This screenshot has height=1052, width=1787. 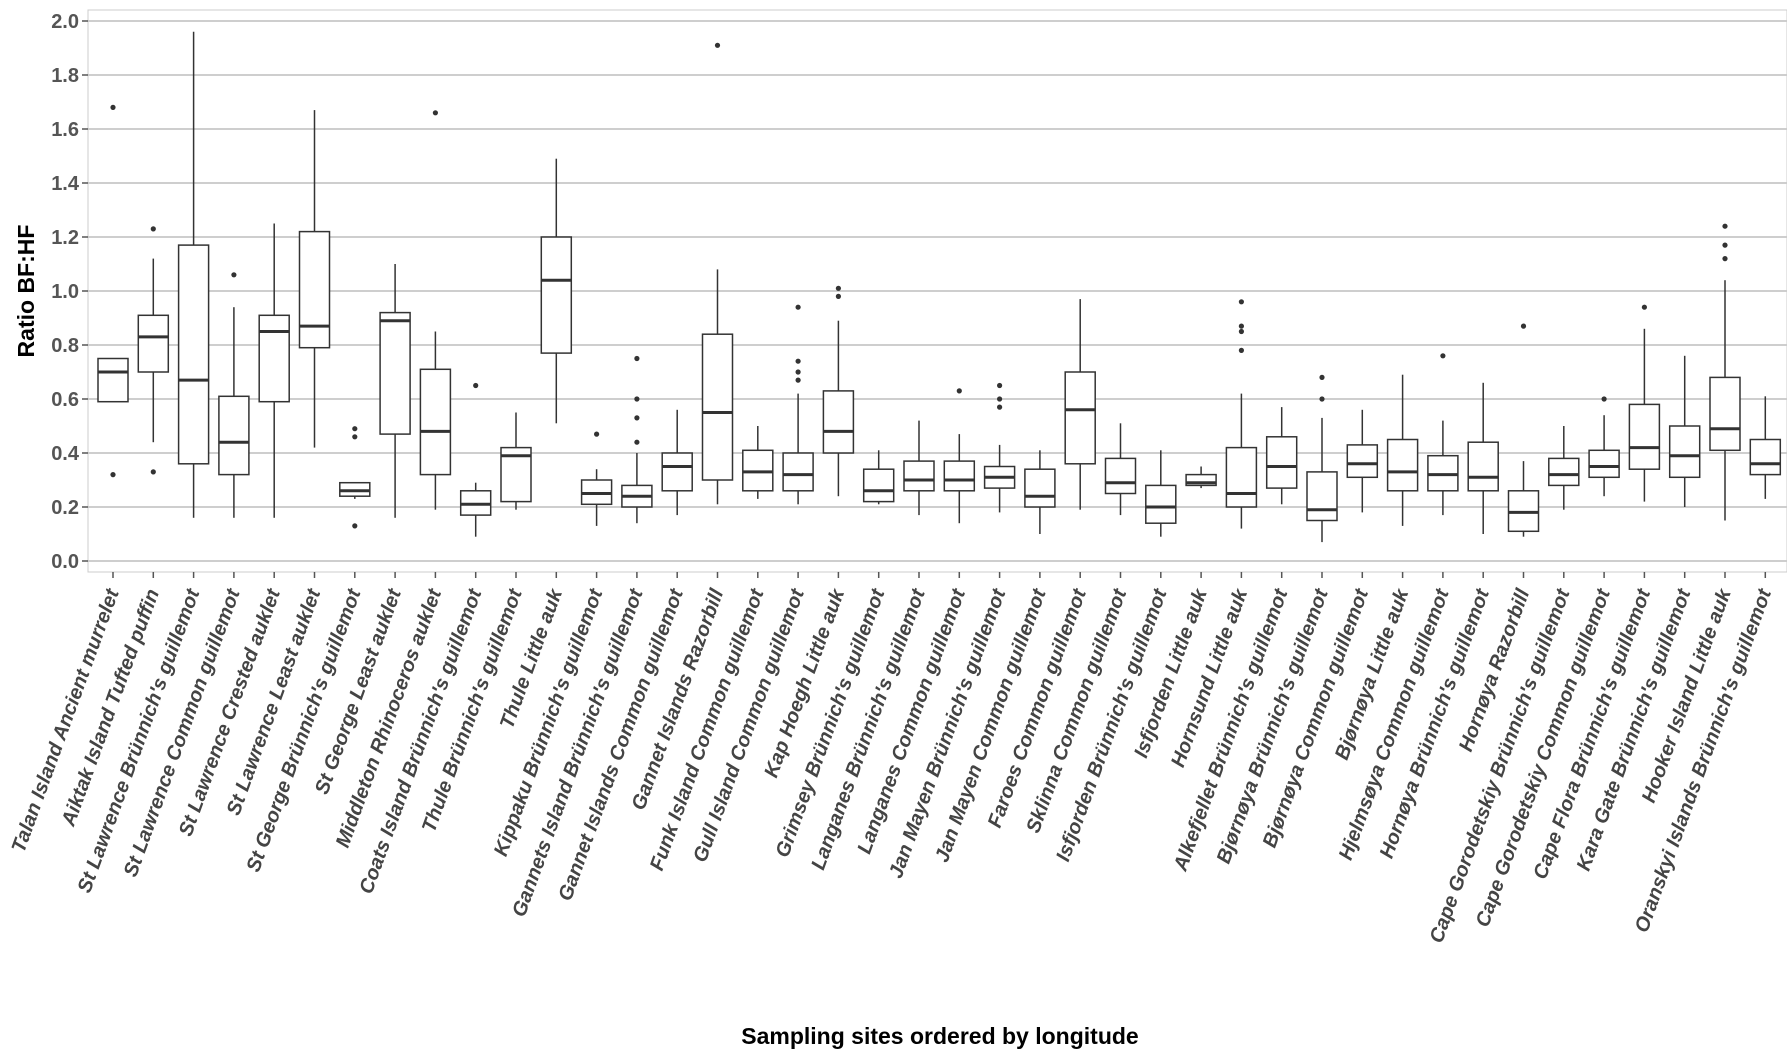 I want to click on y-tick-label: 0.6, so click(x=65, y=400).